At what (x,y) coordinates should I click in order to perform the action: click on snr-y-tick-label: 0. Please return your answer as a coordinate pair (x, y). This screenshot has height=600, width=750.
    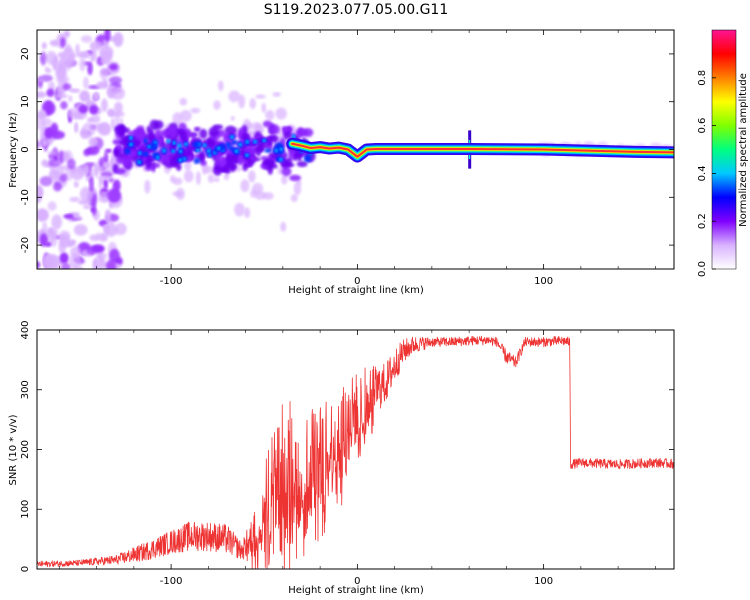
    Looking at the image, I should click on (25, 569).